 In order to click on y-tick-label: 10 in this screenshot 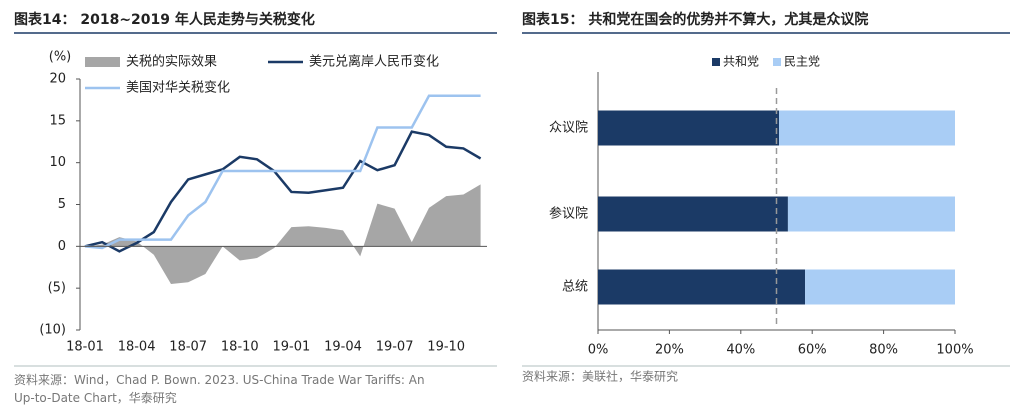, I will do `click(57, 162)`.